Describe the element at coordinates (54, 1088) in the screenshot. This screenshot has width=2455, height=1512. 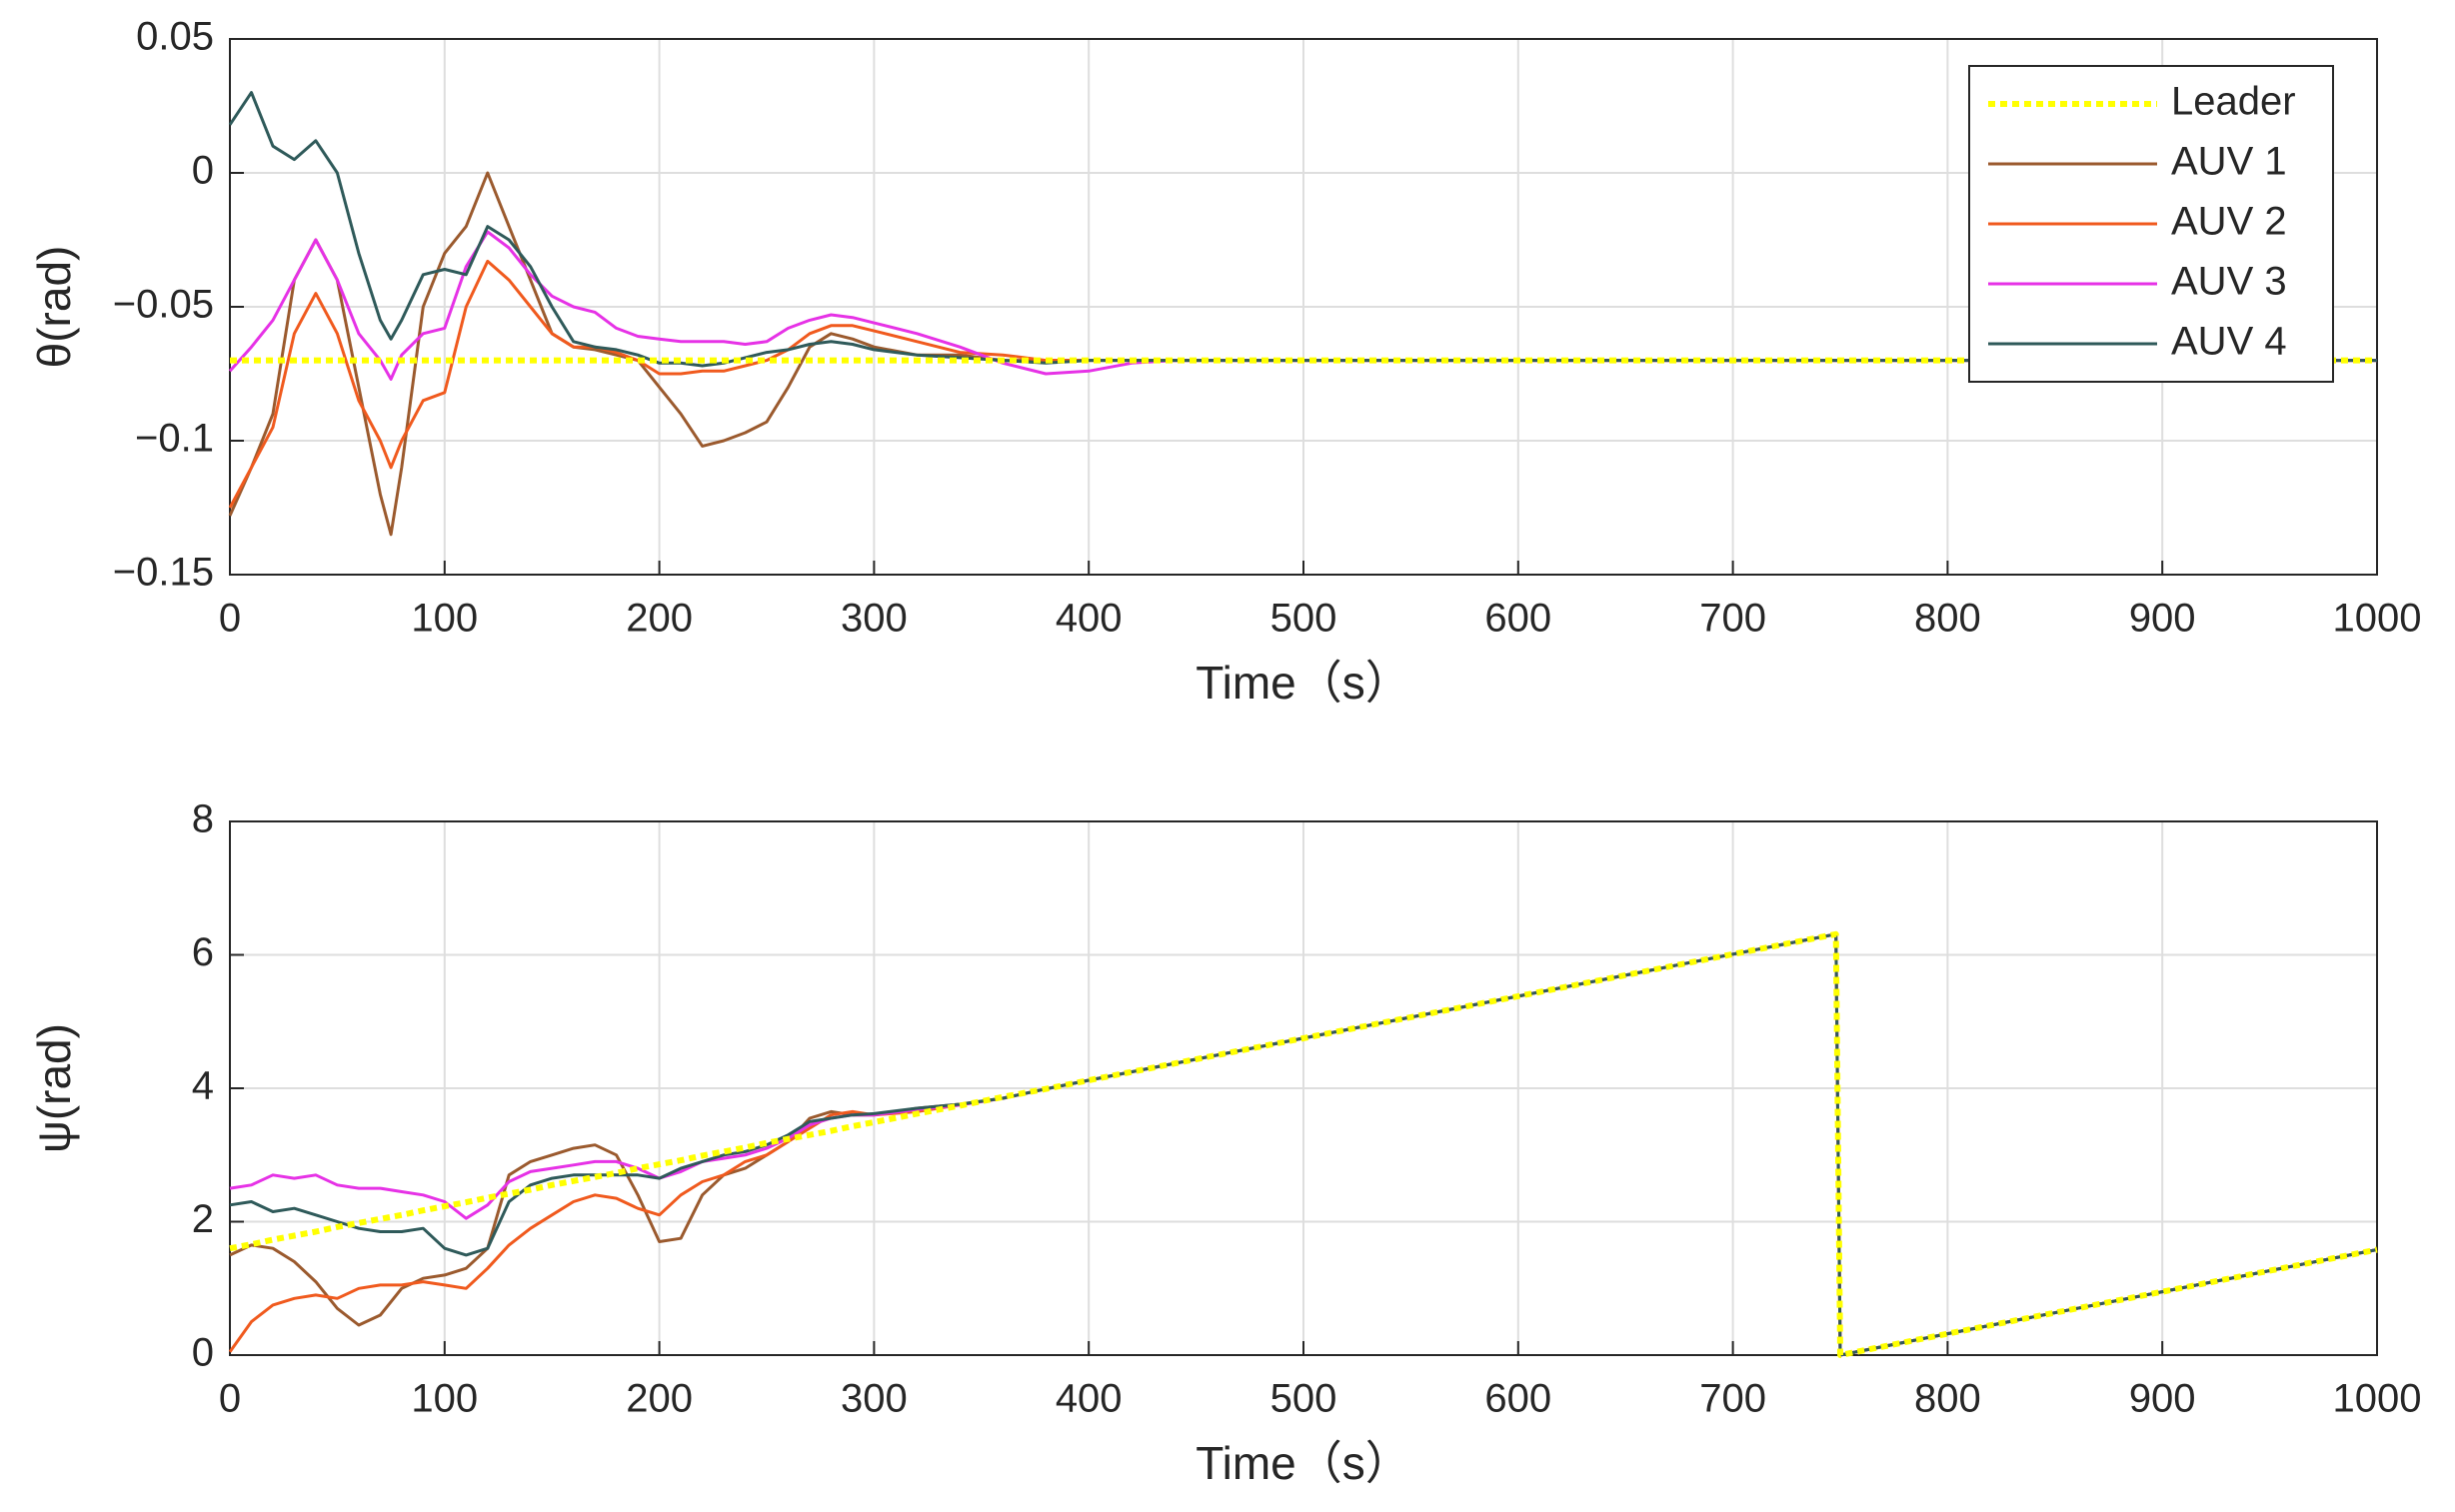
I see `y-axis-label: ψ(rad)` at that location.